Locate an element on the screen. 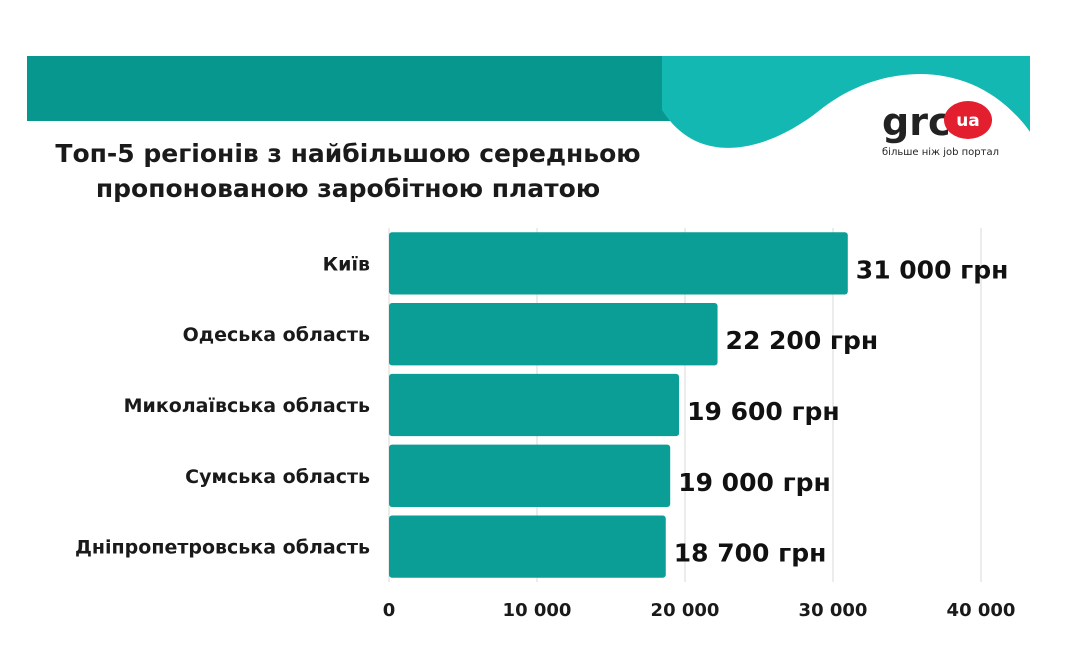 The width and height of the screenshot is (1079, 672). logo-badge: ua is located at coordinates (968, 121).